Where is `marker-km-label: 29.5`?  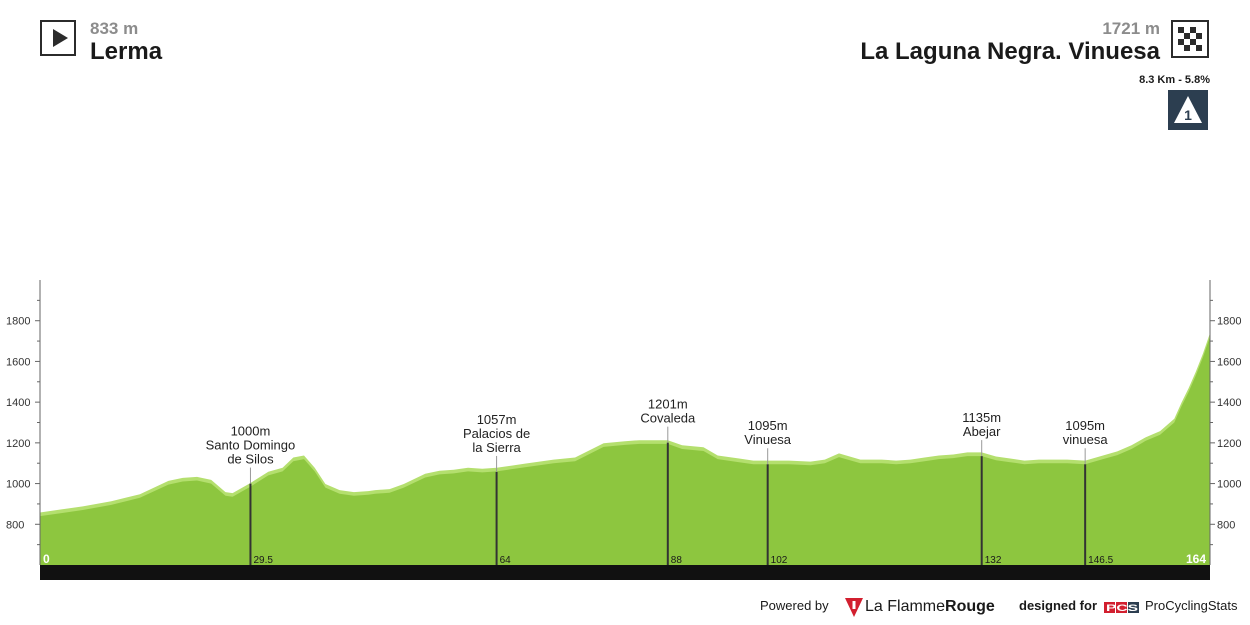
marker-km-label: 29.5 is located at coordinates (263, 560).